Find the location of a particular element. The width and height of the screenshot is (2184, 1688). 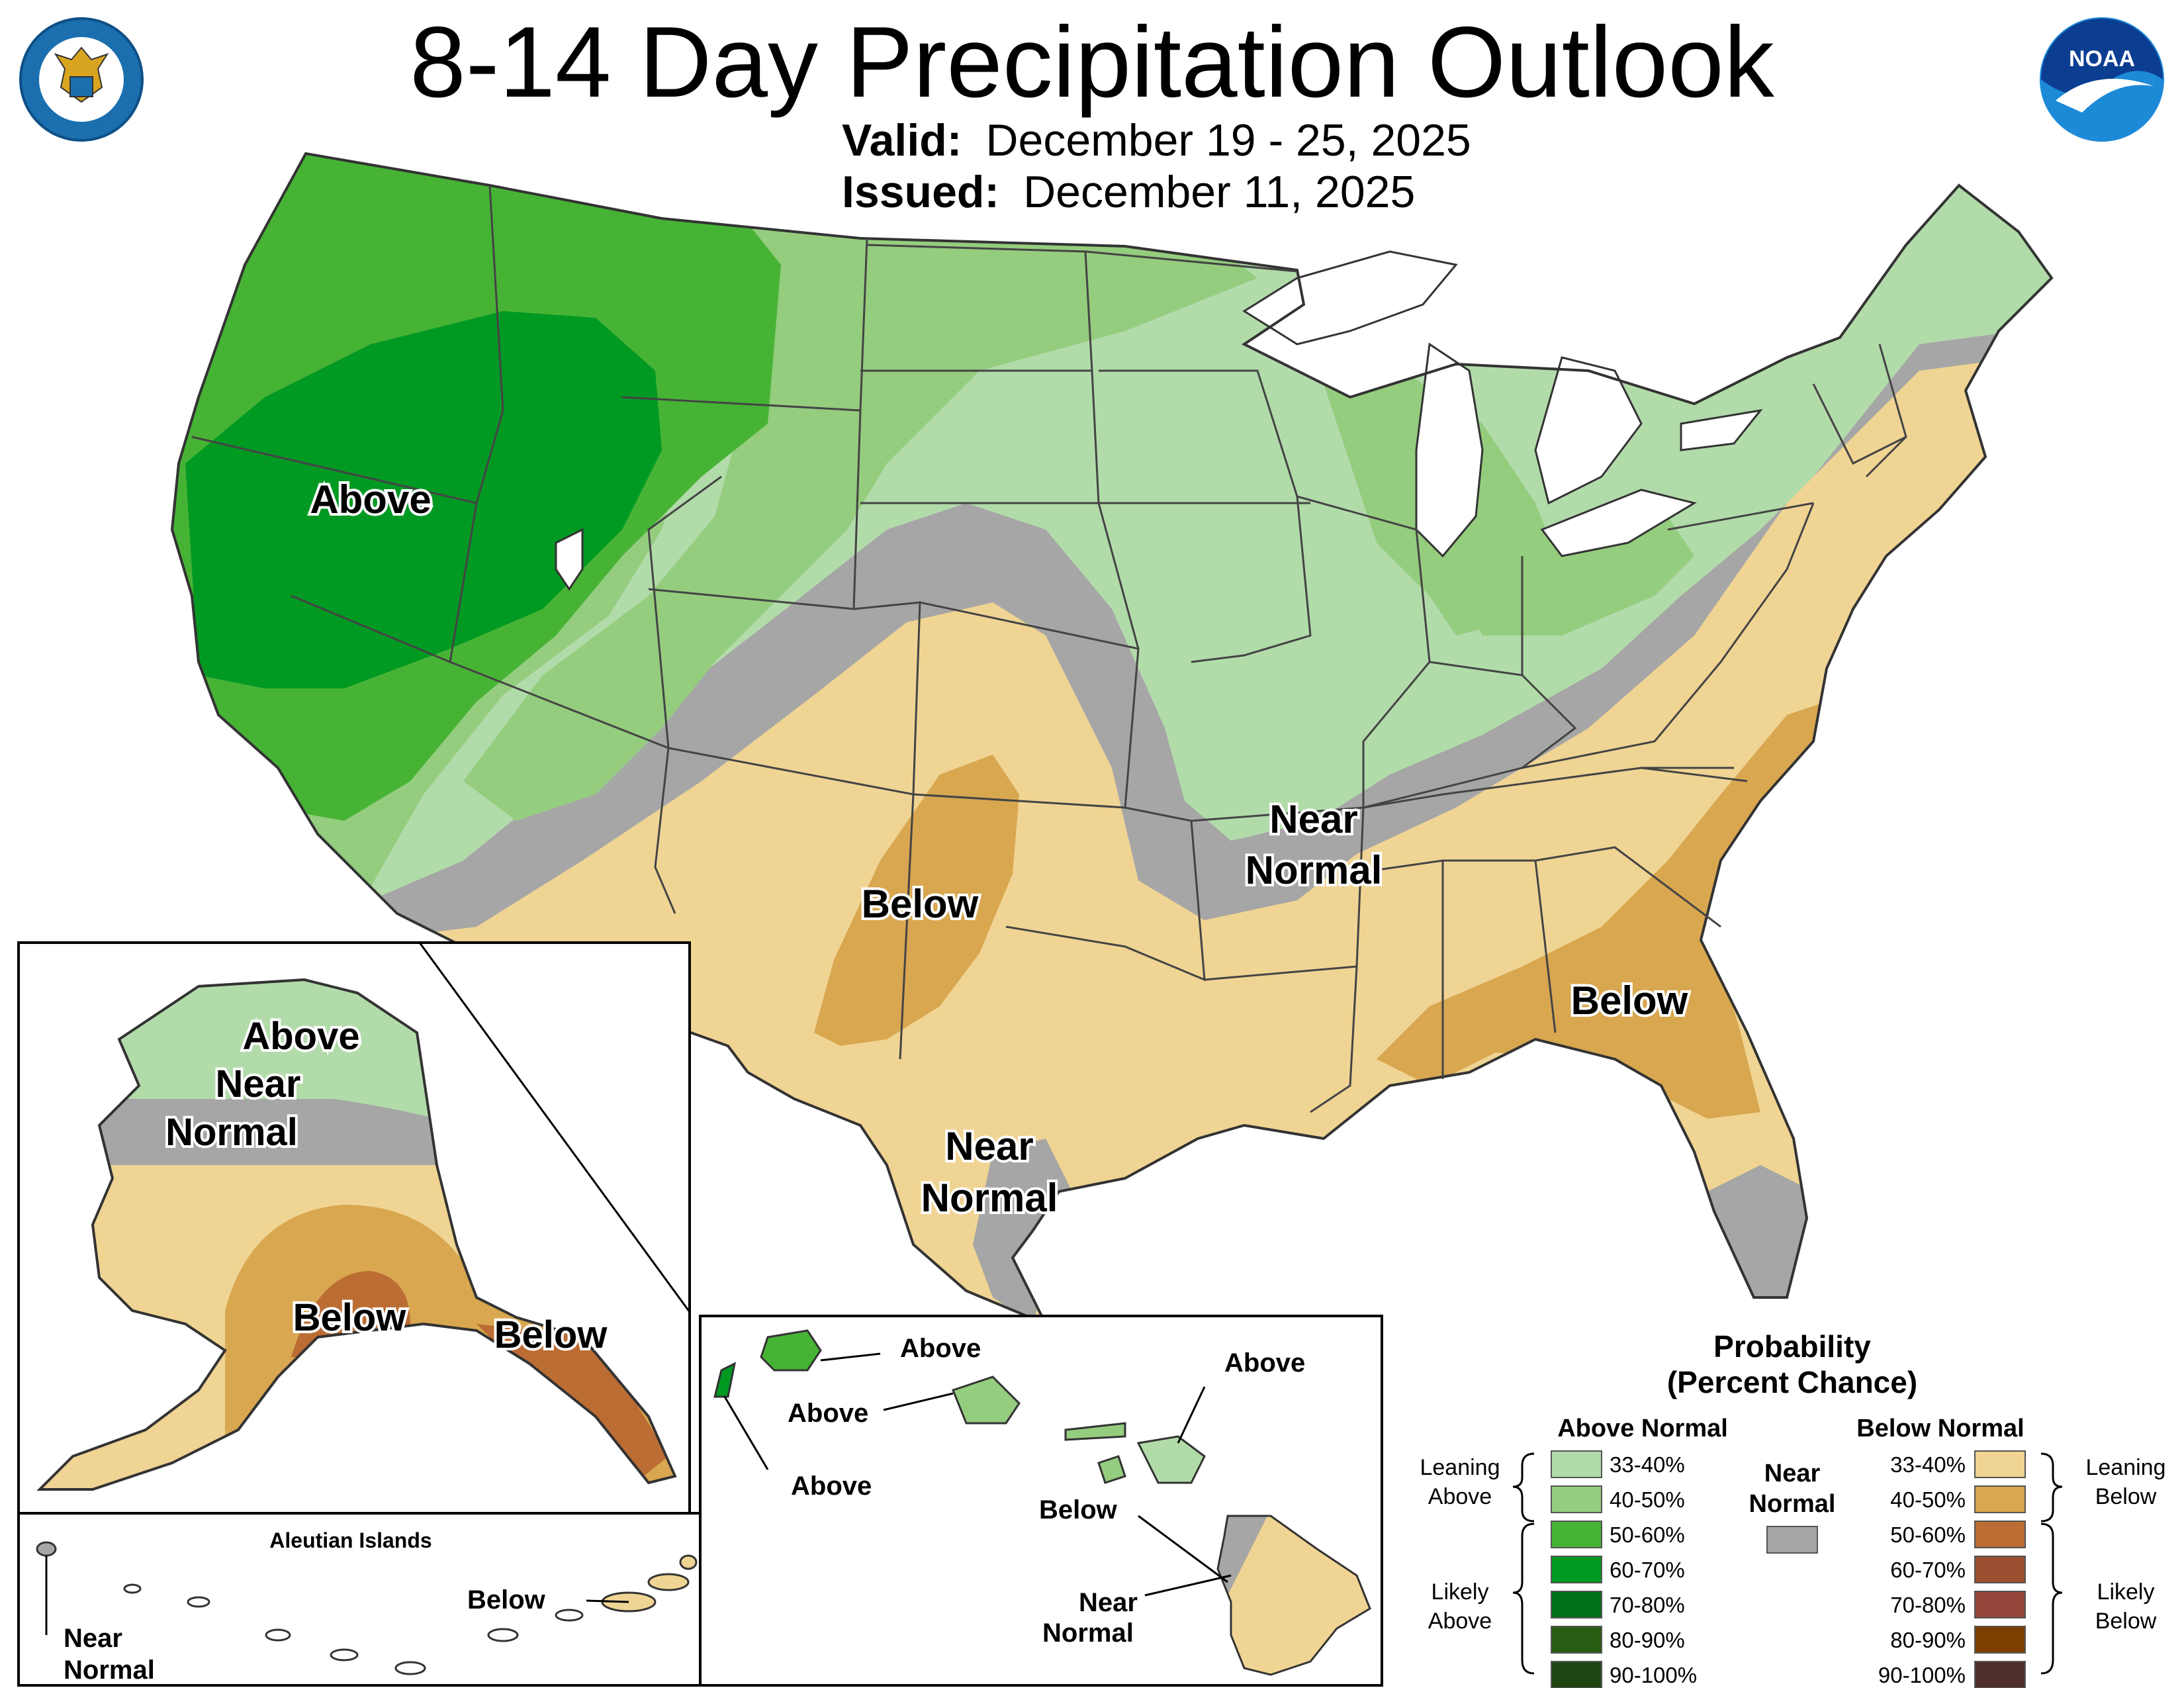

label-ak-below: Below is located at coordinates (350, 1317).